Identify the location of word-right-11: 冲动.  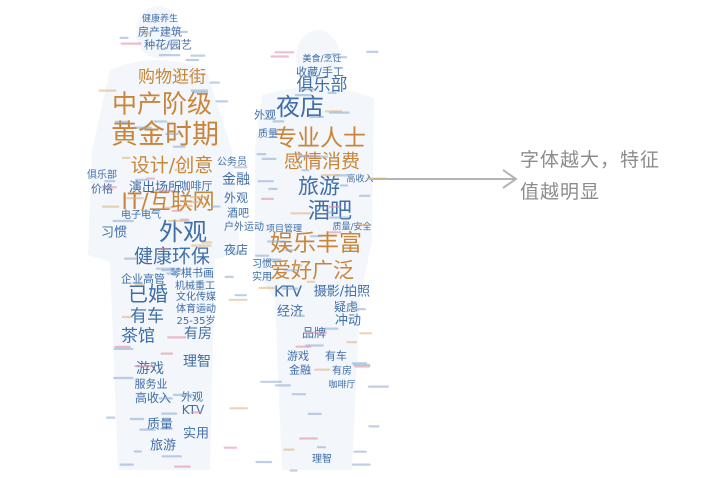
(348, 321).